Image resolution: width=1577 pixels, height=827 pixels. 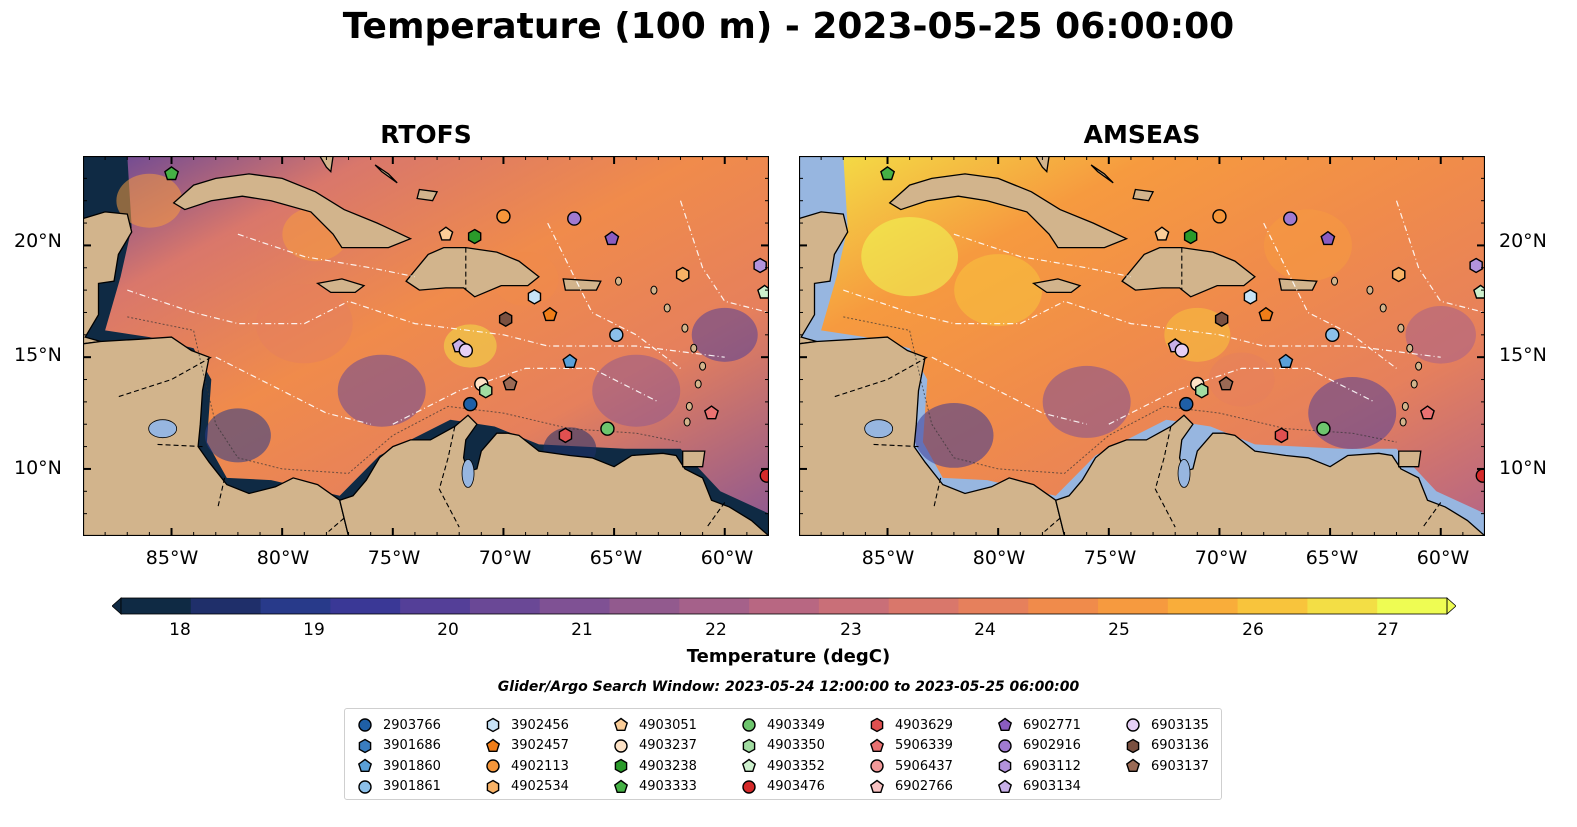 What do you see at coordinates (1039, 746) in the screenshot?
I see `legend-item-6902916: 6902916` at bounding box center [1039, 746].